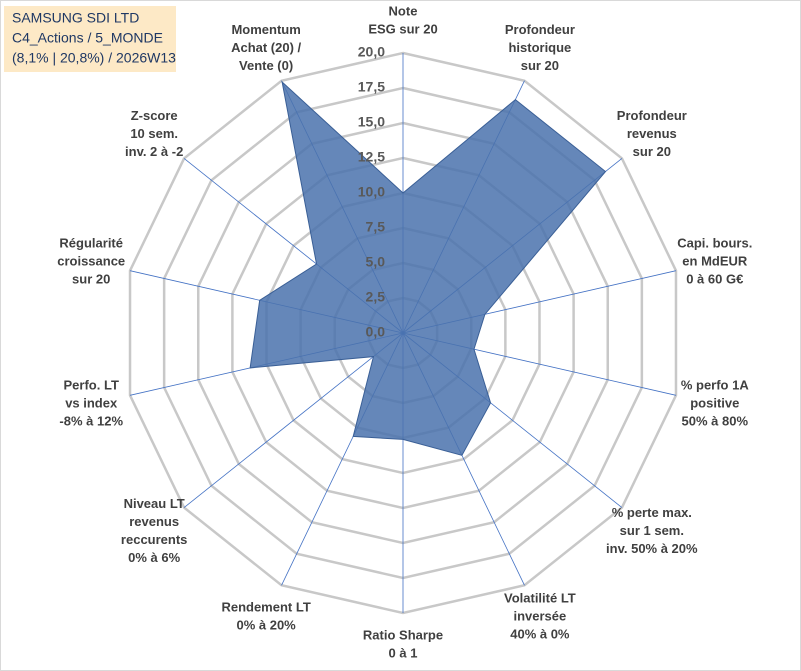 The height and width of the screenshot is (671, 801). I want to click on category-label: Z-score, so click(154, 115).